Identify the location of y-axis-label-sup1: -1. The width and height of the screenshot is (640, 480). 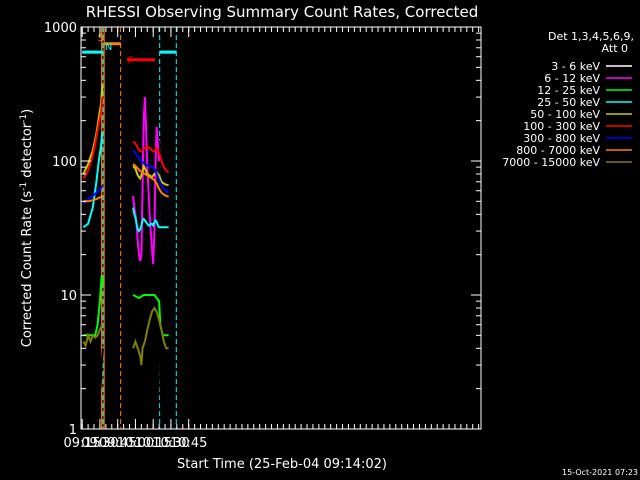
(24, 186).